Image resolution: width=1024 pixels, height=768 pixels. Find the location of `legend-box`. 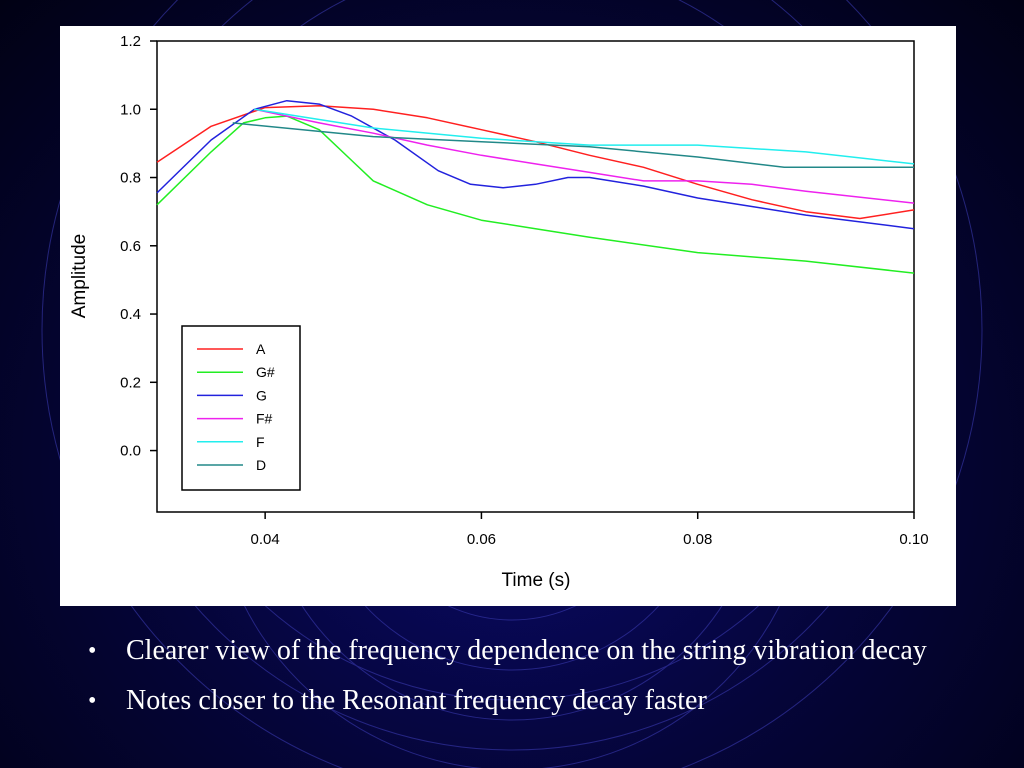

legend-box is located at coordinates (241, 408).